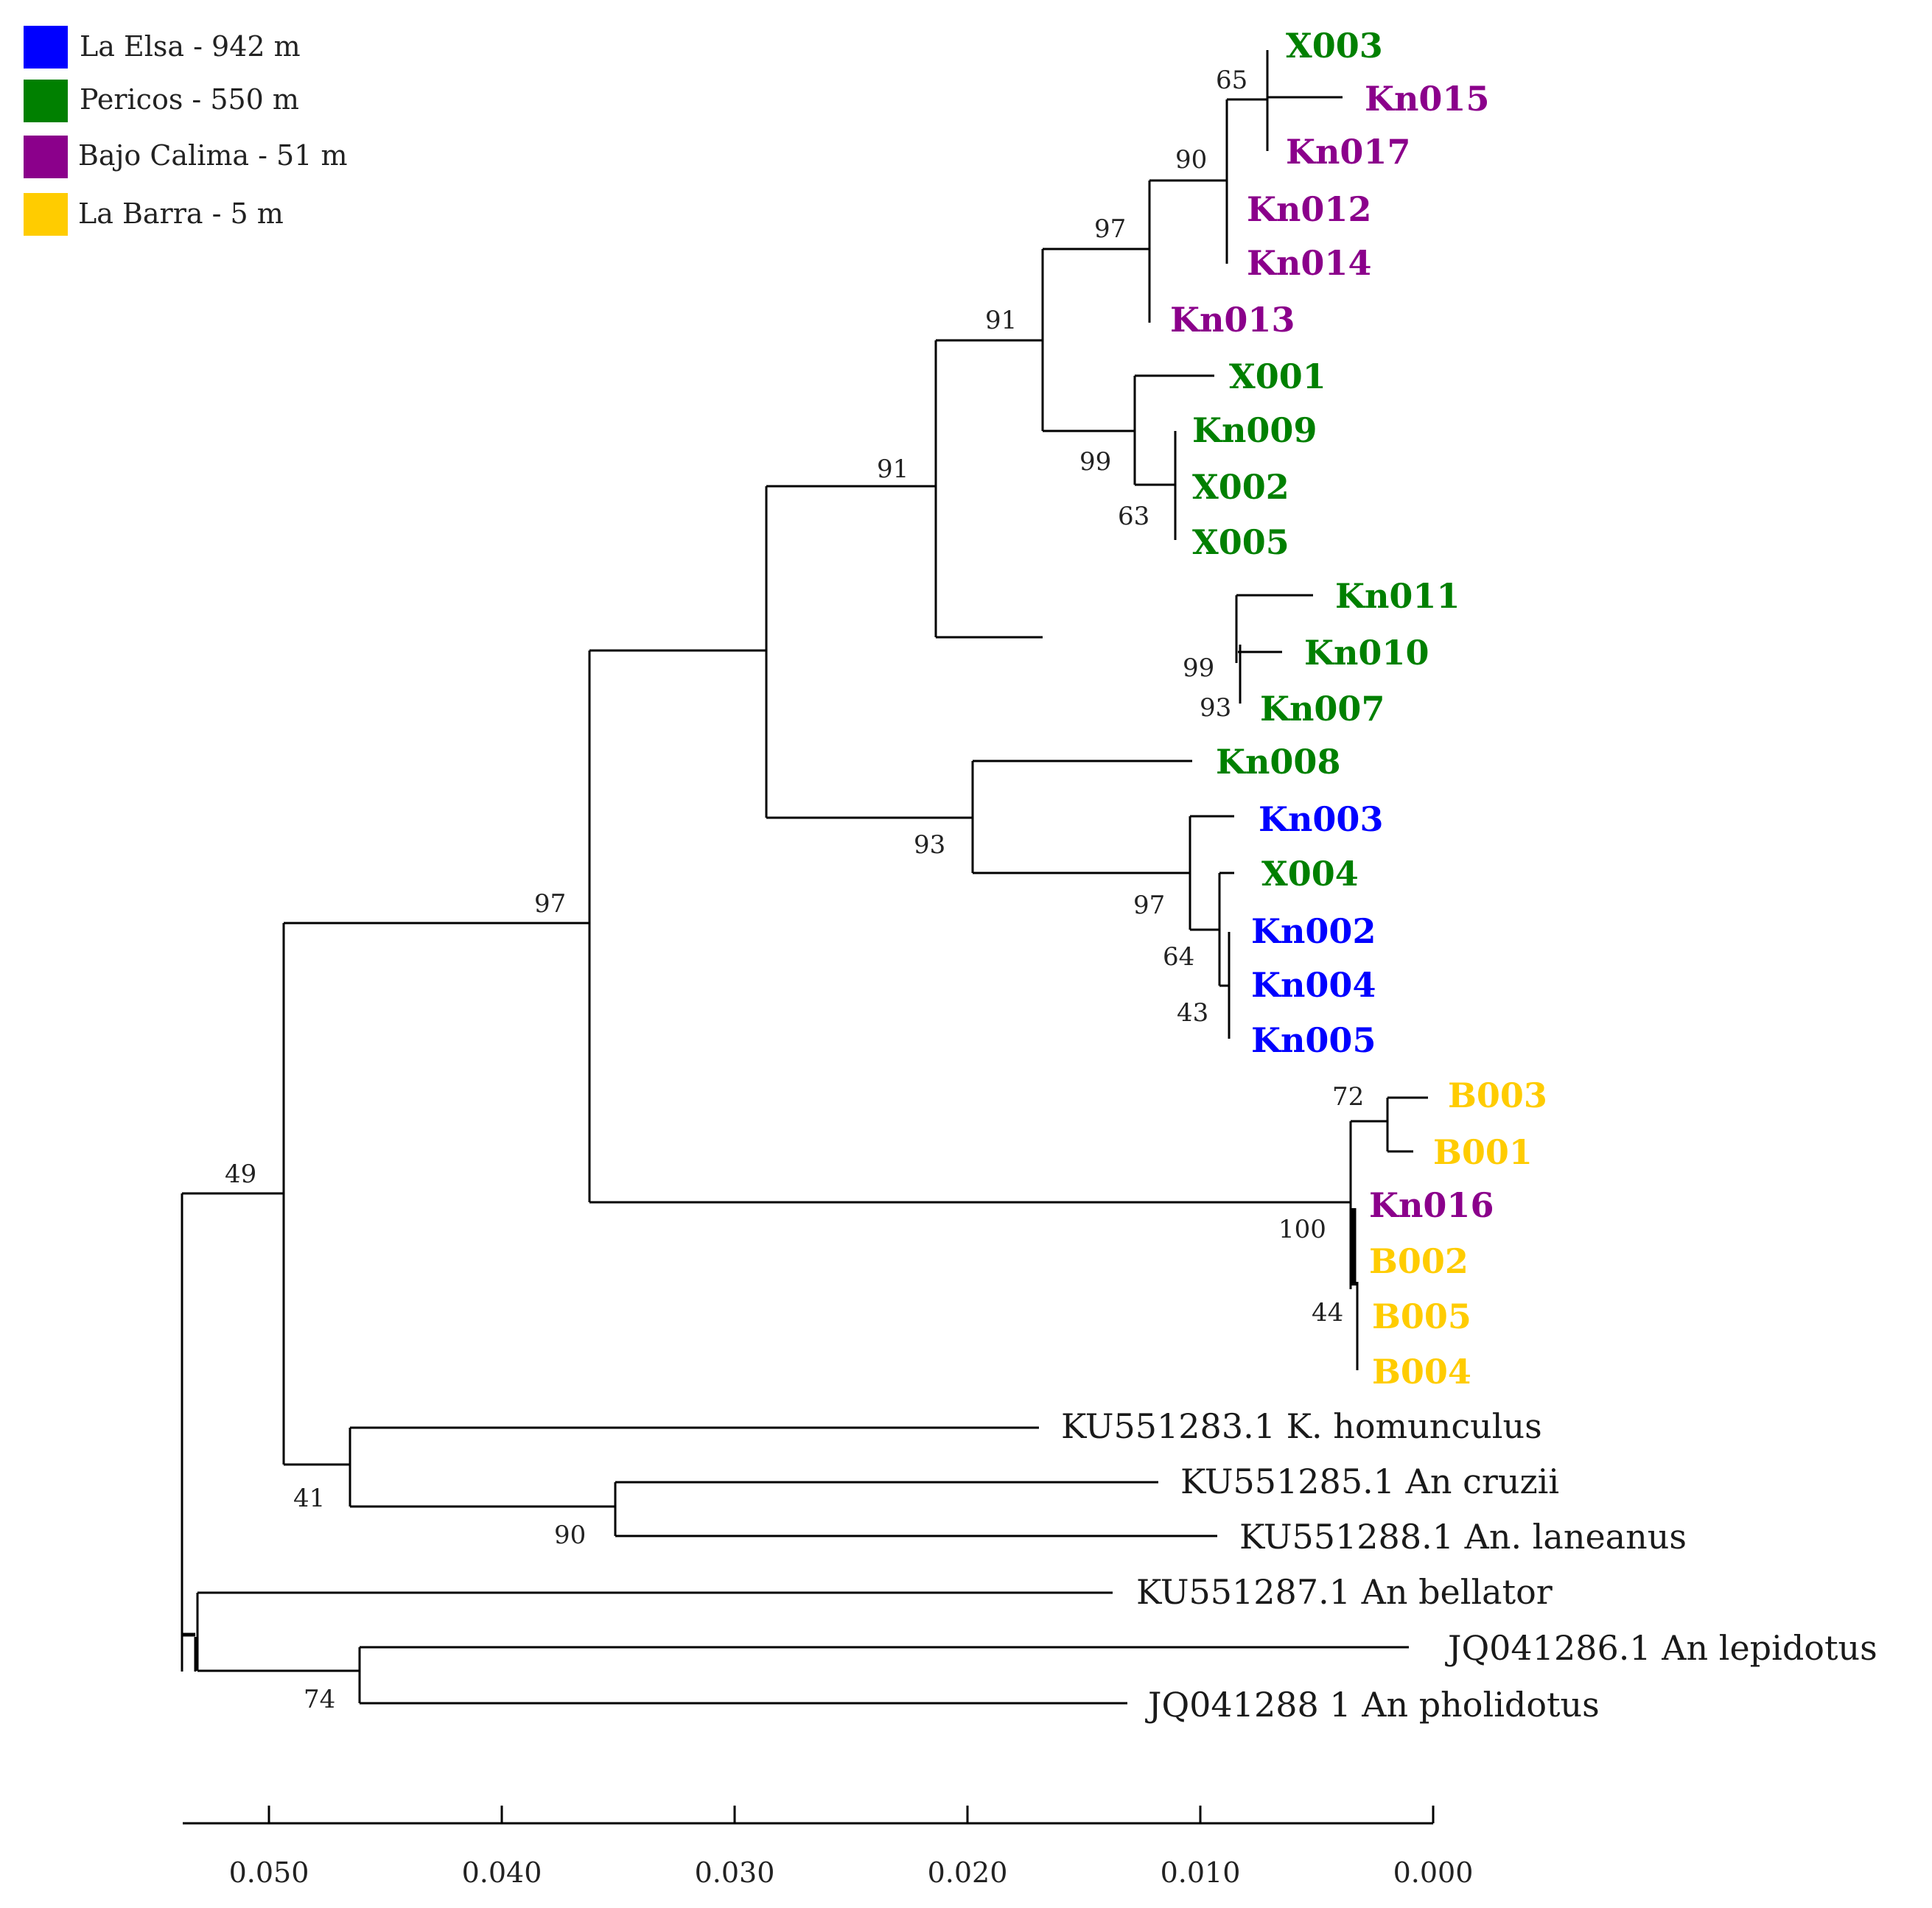 The width and height of the screenshot is (1932, 1908). I want to click on scale-tick-label: 0.000, so click(1433, 1872).